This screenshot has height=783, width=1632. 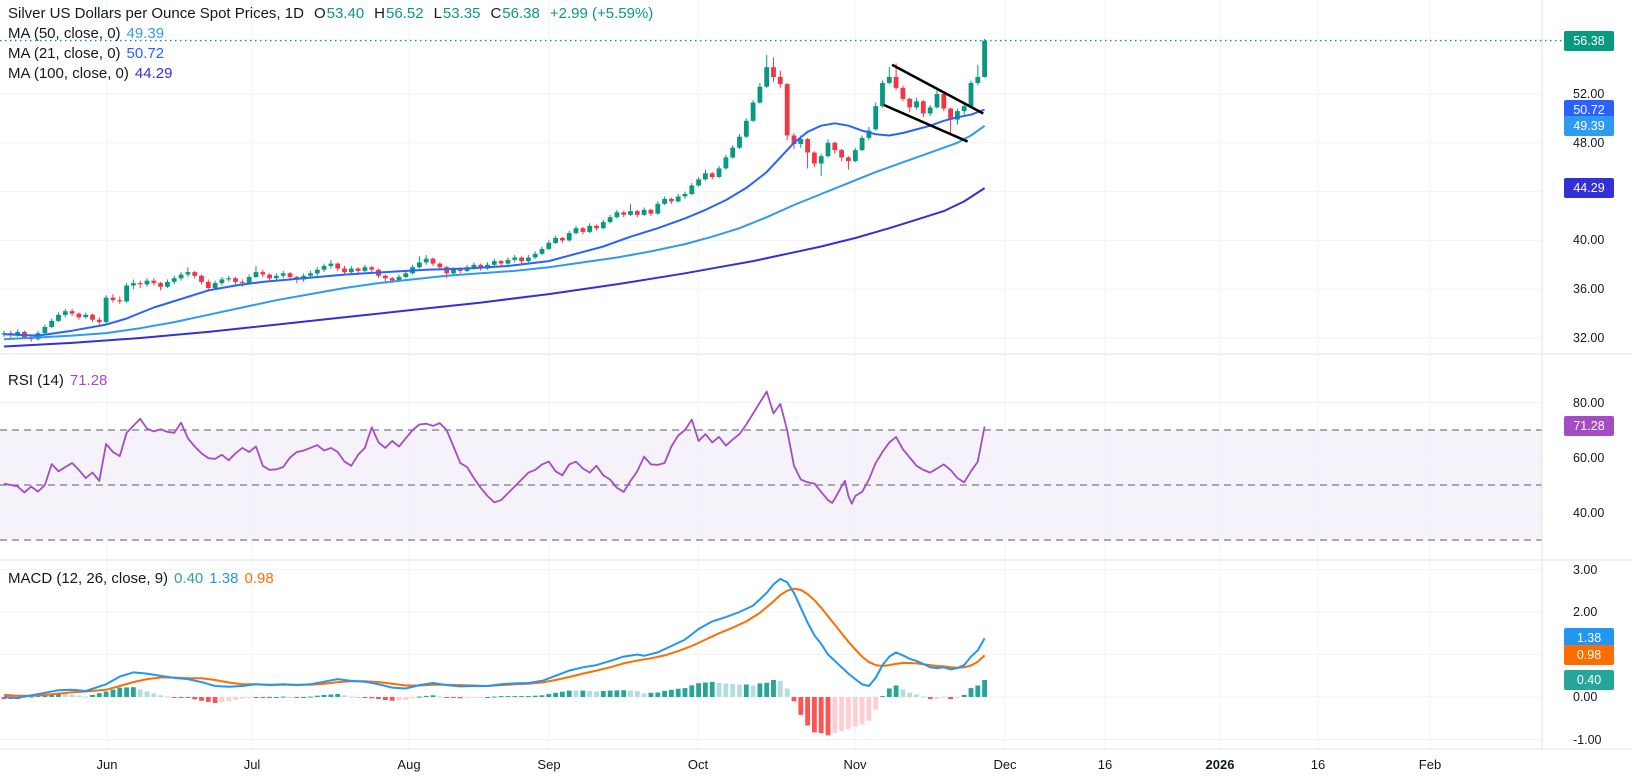 What do you see at coordinates (601, 13) in the screenshot?
I see `change-value: +2.99 (+5.59%)` at bounding box center [601, 13].